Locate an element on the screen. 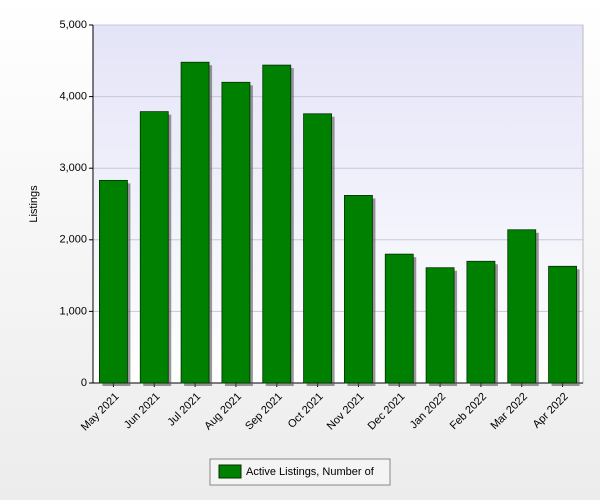  y-tick-label: 3,000 is located at coordinates (73, 168).